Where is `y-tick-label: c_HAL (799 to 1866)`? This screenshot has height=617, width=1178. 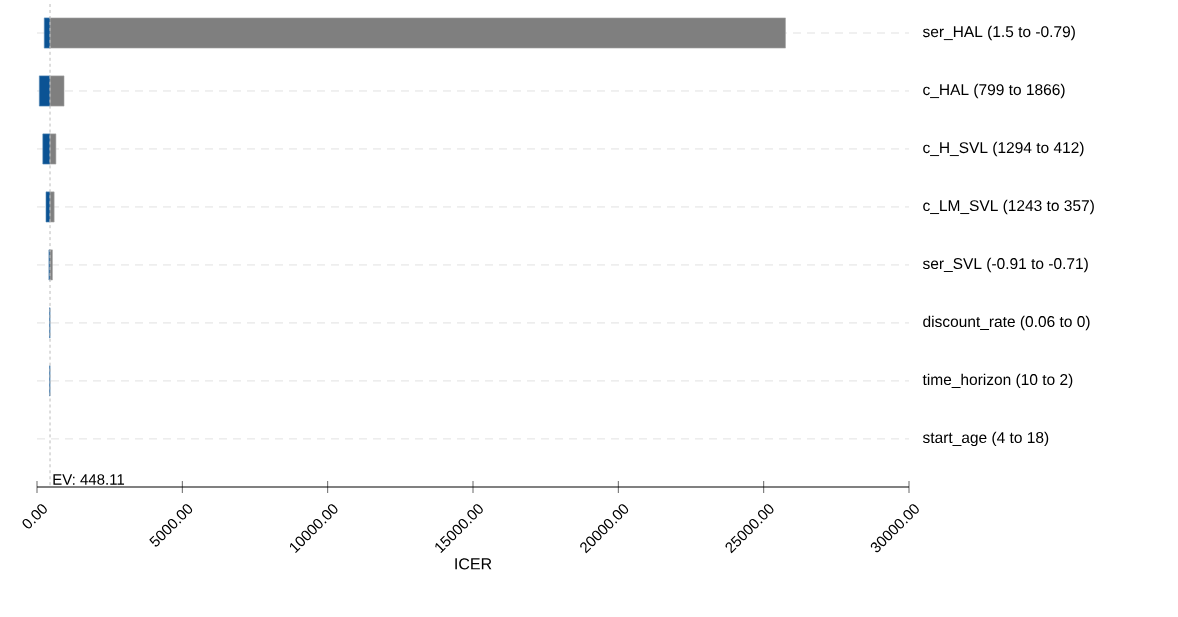 y-tick-label: c_HAL (799 to 1866) is located at coordinates (994, 91).